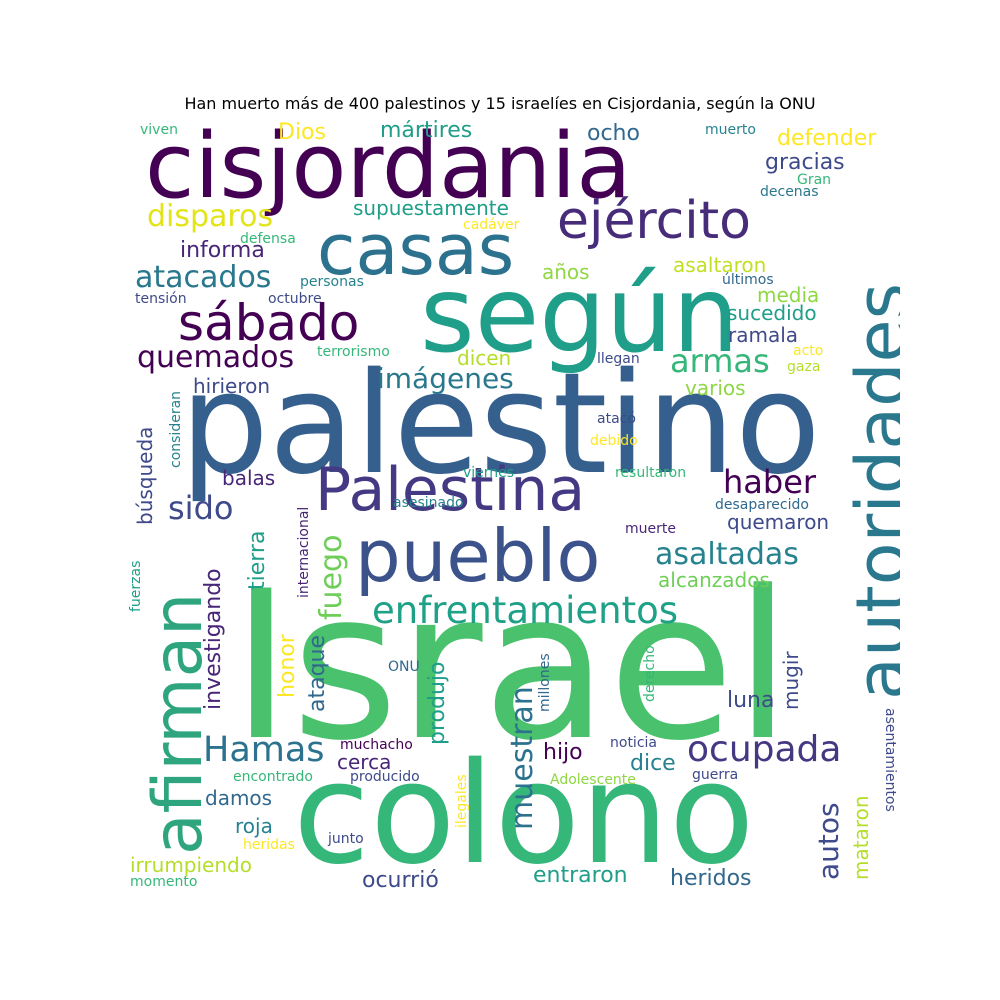 The width and height of the screenshot is (1000, 1000). What do you see at coordinates (431, 208) in the screenshot?
I see `word-supuestamente: supuestamente` at bounding box center [431, 208].